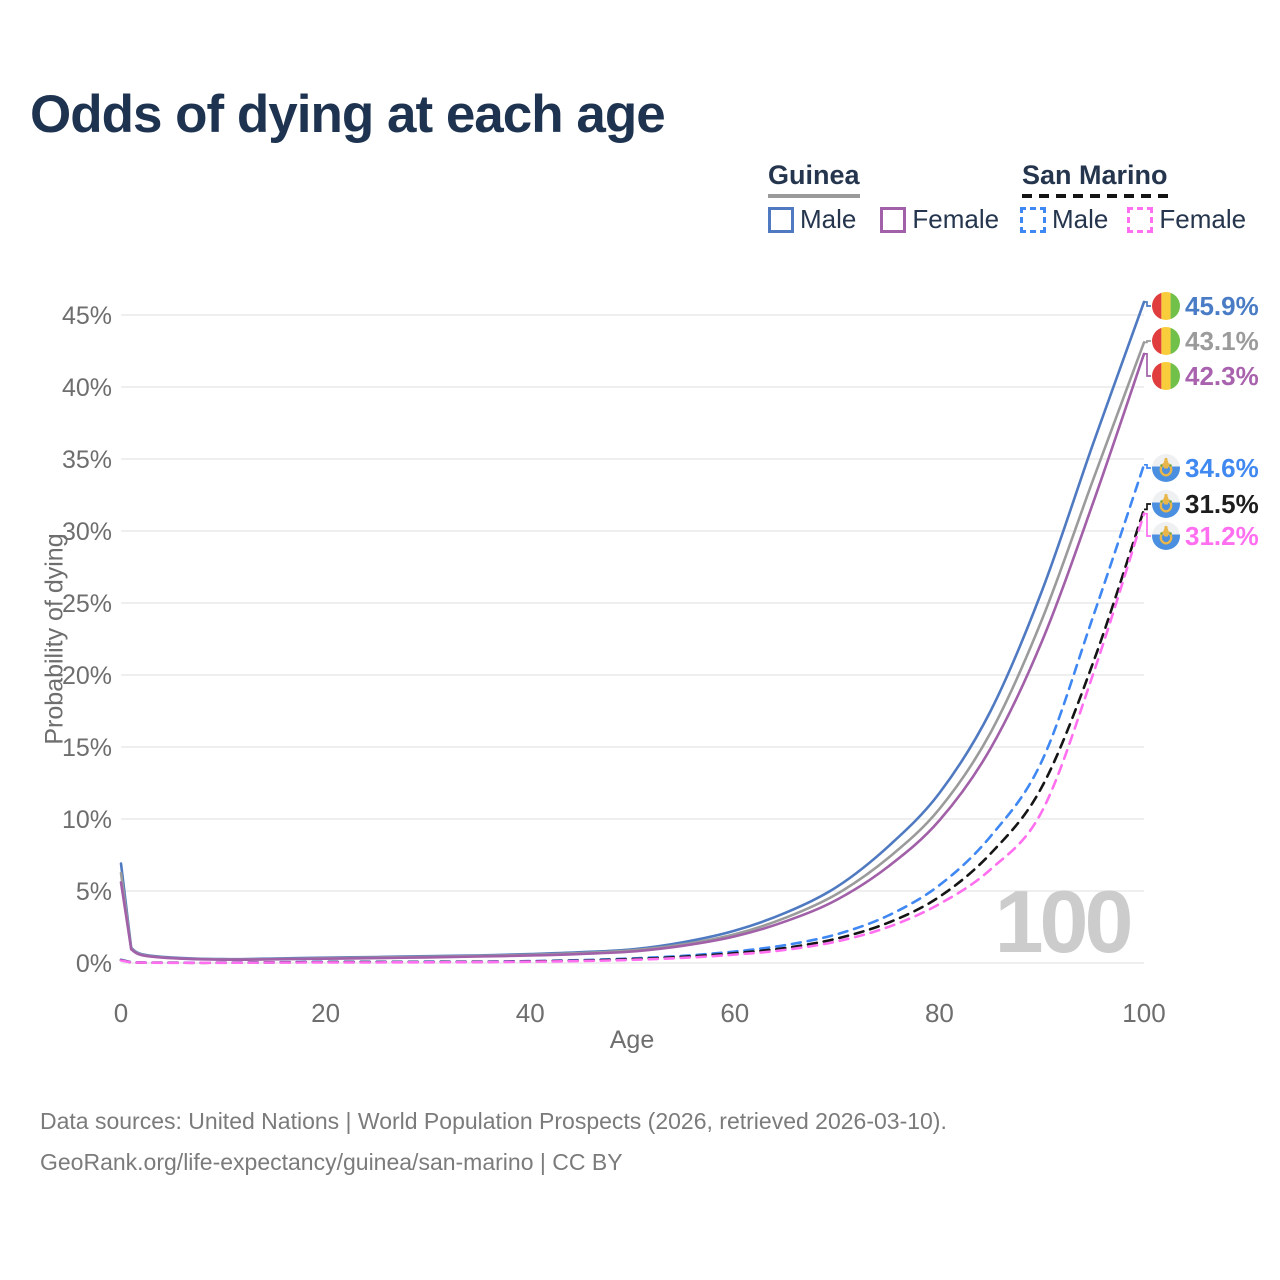 This screenshot has width=1280, height=1280. I want to click on y-tick-label: 20%, so click(87, 676).